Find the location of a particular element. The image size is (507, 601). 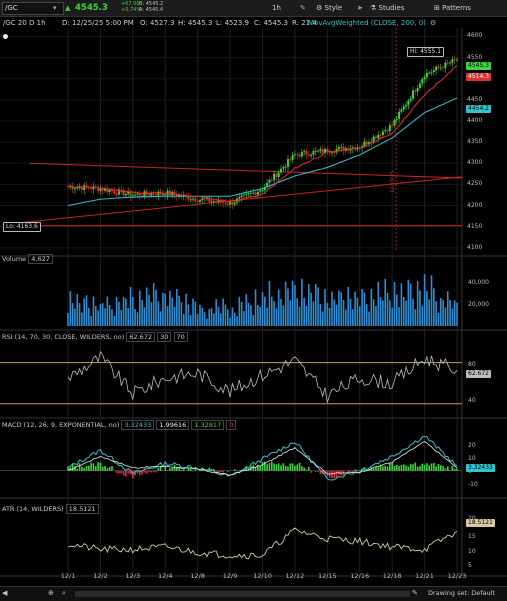

price-scale-label: 4350 is located at coordinates (474, 141).